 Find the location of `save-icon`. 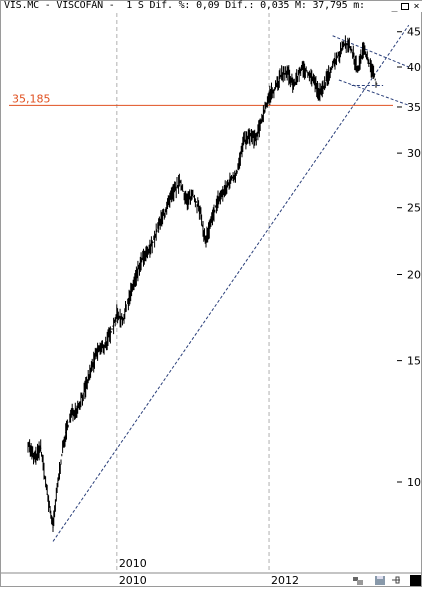

save-icon is located at coordinates (380, 580).